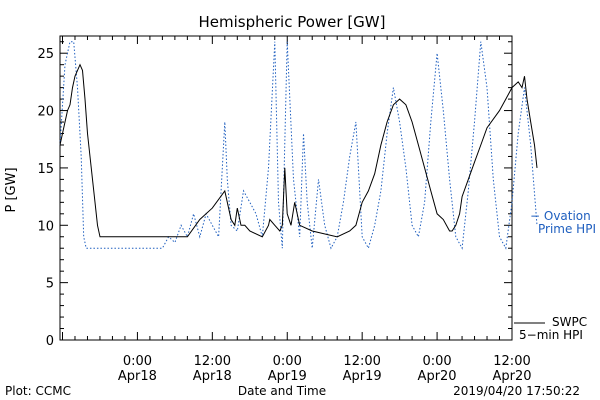 The width and height of the screenshot is (600, 400). What do you see at coordinates (560, 216) in the screenshot?
I see `legend-ovation-line1: − Ovation` at bounding box center [560, 216].